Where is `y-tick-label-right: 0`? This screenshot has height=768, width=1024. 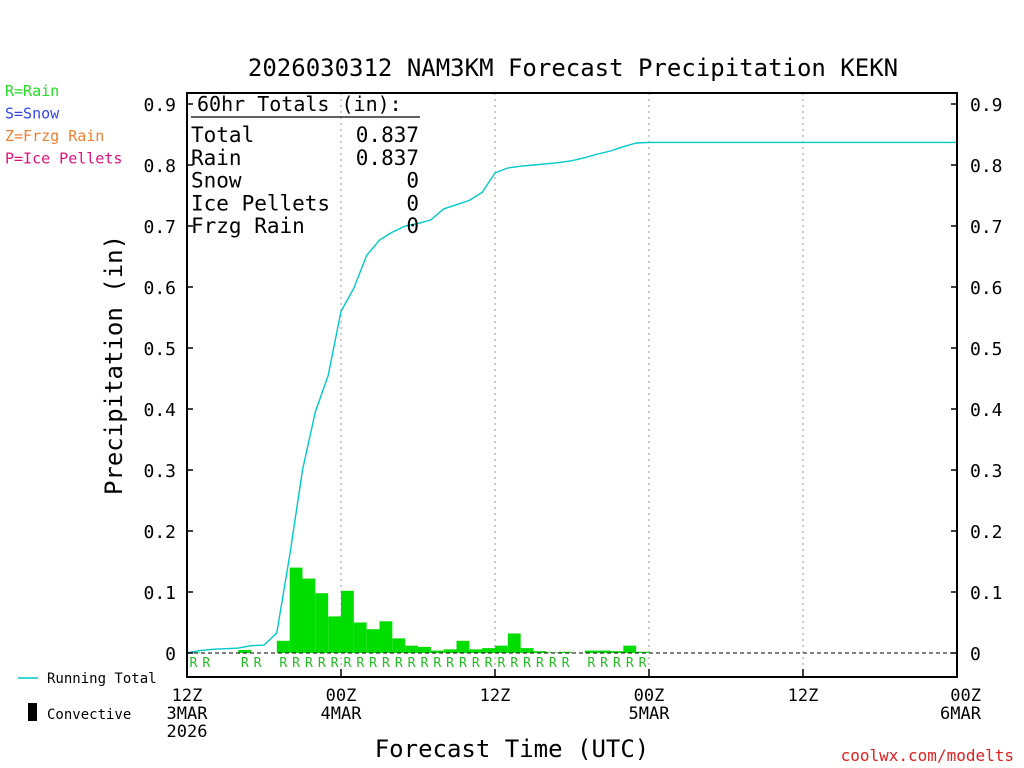
y-tick-label-right: 0 is located at coordinates (975, 654).